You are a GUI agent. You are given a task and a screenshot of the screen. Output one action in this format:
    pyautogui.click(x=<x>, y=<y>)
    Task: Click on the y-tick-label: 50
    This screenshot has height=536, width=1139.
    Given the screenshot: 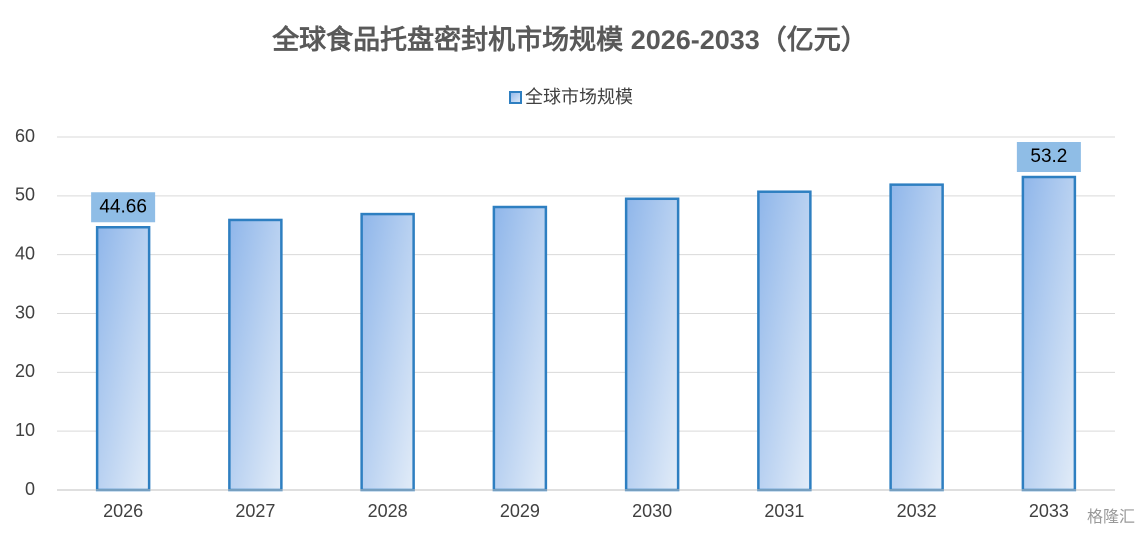 What is the action you would take?
    pyautogui.click(x=25, y=195)
    